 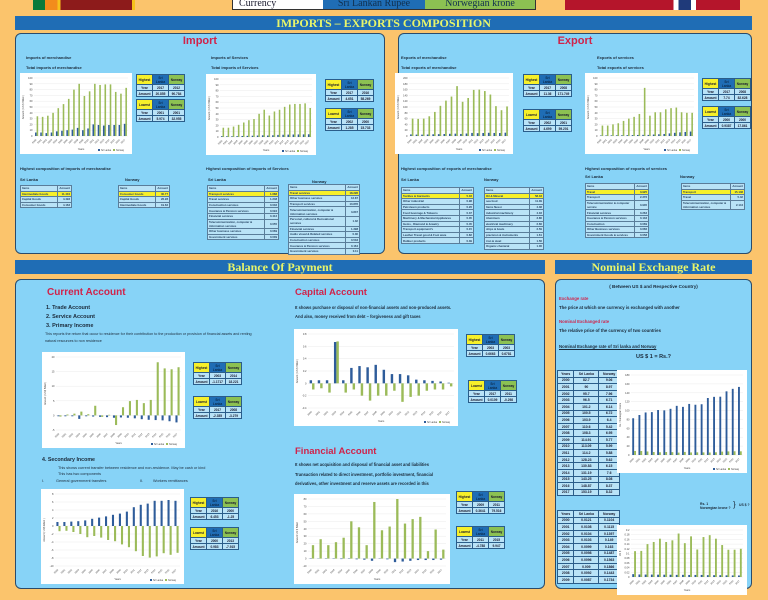 What do you see at coordinates (310, 413) in the screenshot?
I see `x-tick-label: 2000` at bounding box center [310, 413].